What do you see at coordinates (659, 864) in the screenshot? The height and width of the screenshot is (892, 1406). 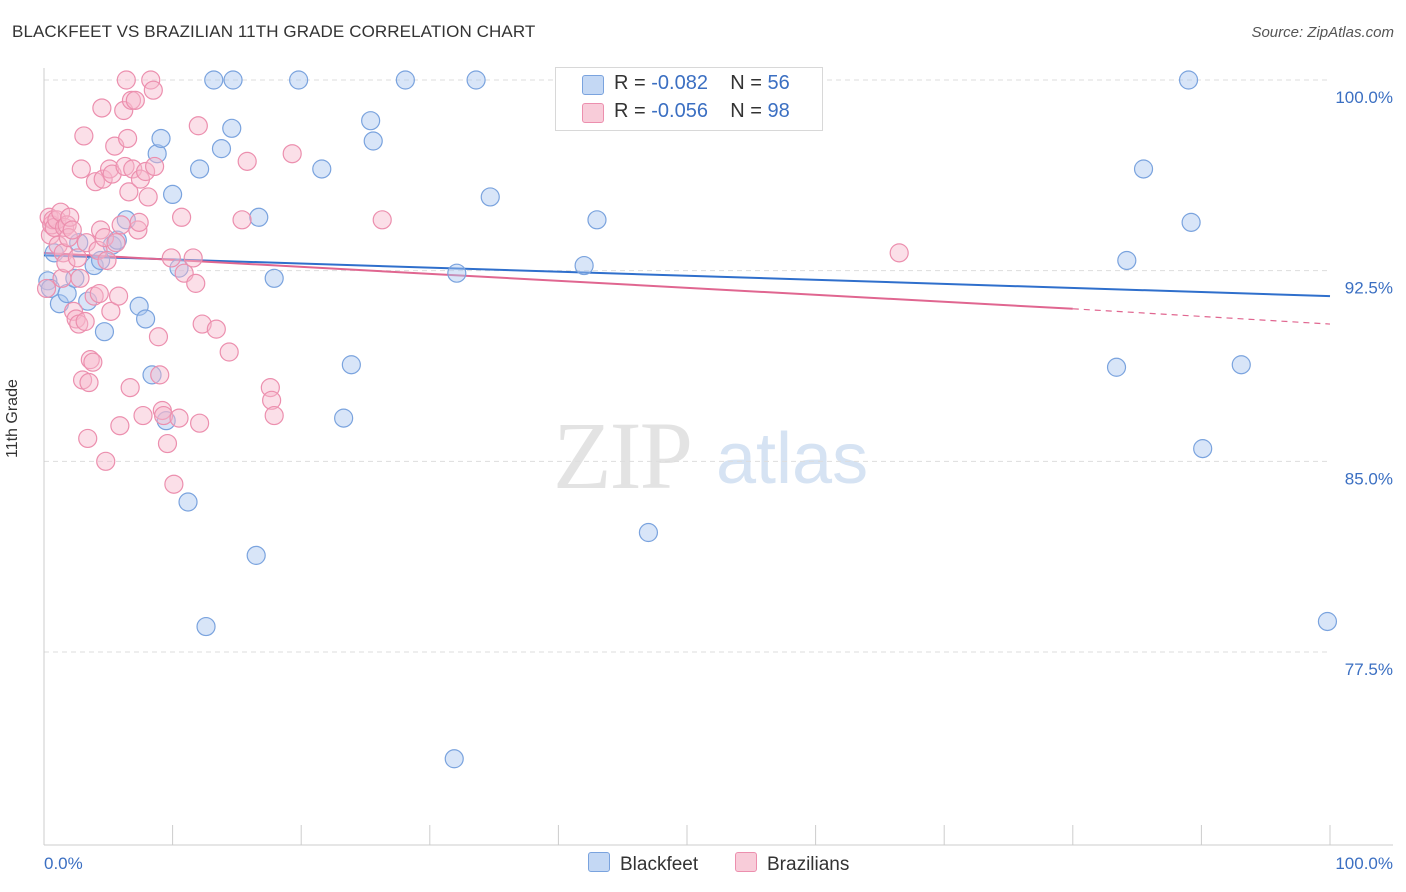 I see `bottom-legend-label: Blackfeet` at bounding box center [659, 864].